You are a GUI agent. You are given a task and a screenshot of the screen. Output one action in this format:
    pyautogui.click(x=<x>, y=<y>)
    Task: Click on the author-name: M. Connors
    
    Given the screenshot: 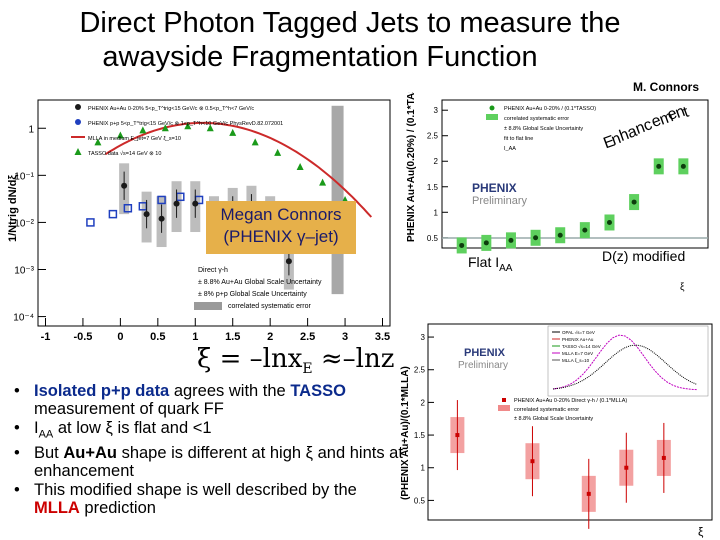 What is the action you would take?
    pyautogui.click(x=666, y=87)
    